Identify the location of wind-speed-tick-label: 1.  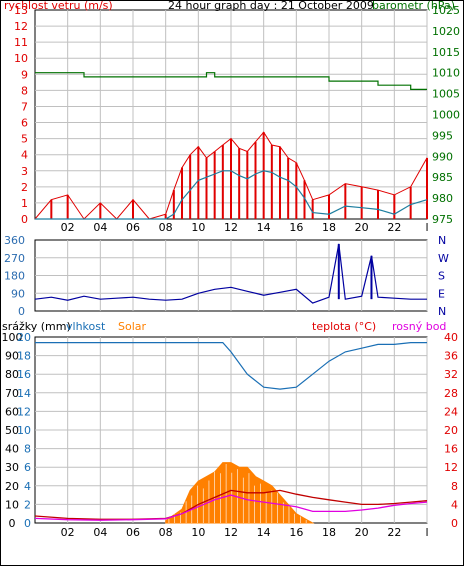
(24, 203).